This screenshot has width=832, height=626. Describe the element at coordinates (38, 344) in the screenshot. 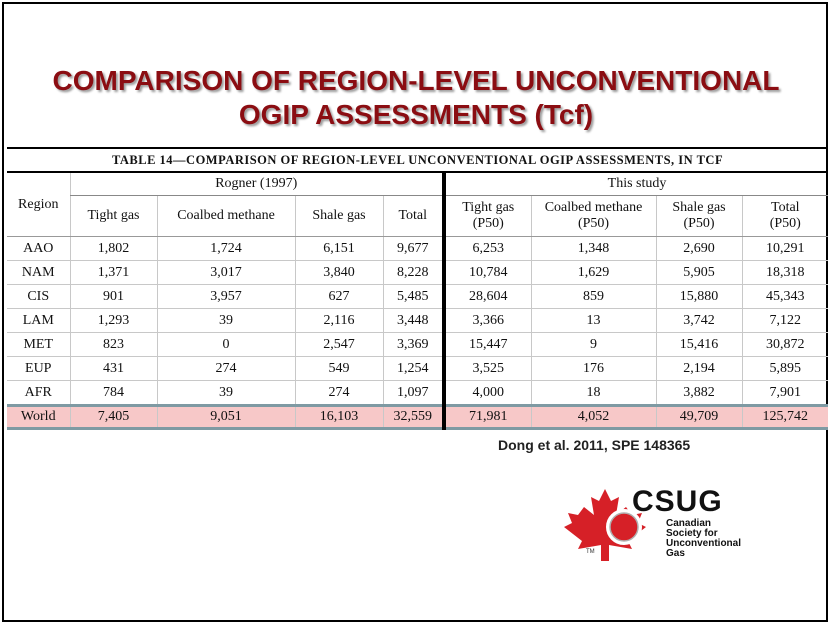

I see `region-cell: MET` at that location.